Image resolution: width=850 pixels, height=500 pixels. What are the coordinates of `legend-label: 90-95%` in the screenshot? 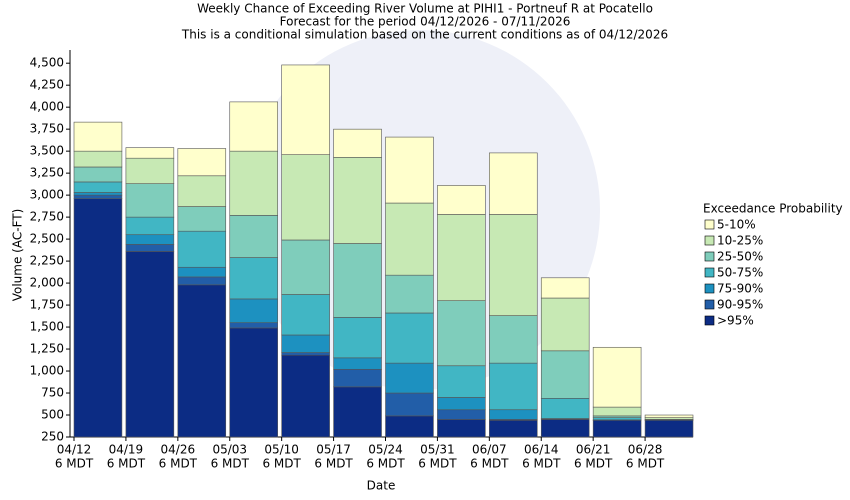 It's located at (740, 305).